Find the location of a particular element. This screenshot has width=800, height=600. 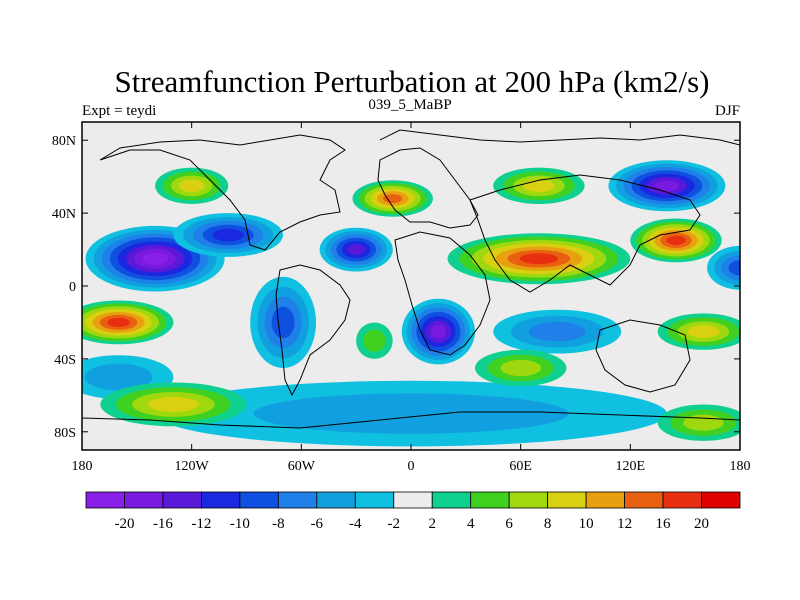

colorbar-label: -2 is located at coordinates (394, 524).